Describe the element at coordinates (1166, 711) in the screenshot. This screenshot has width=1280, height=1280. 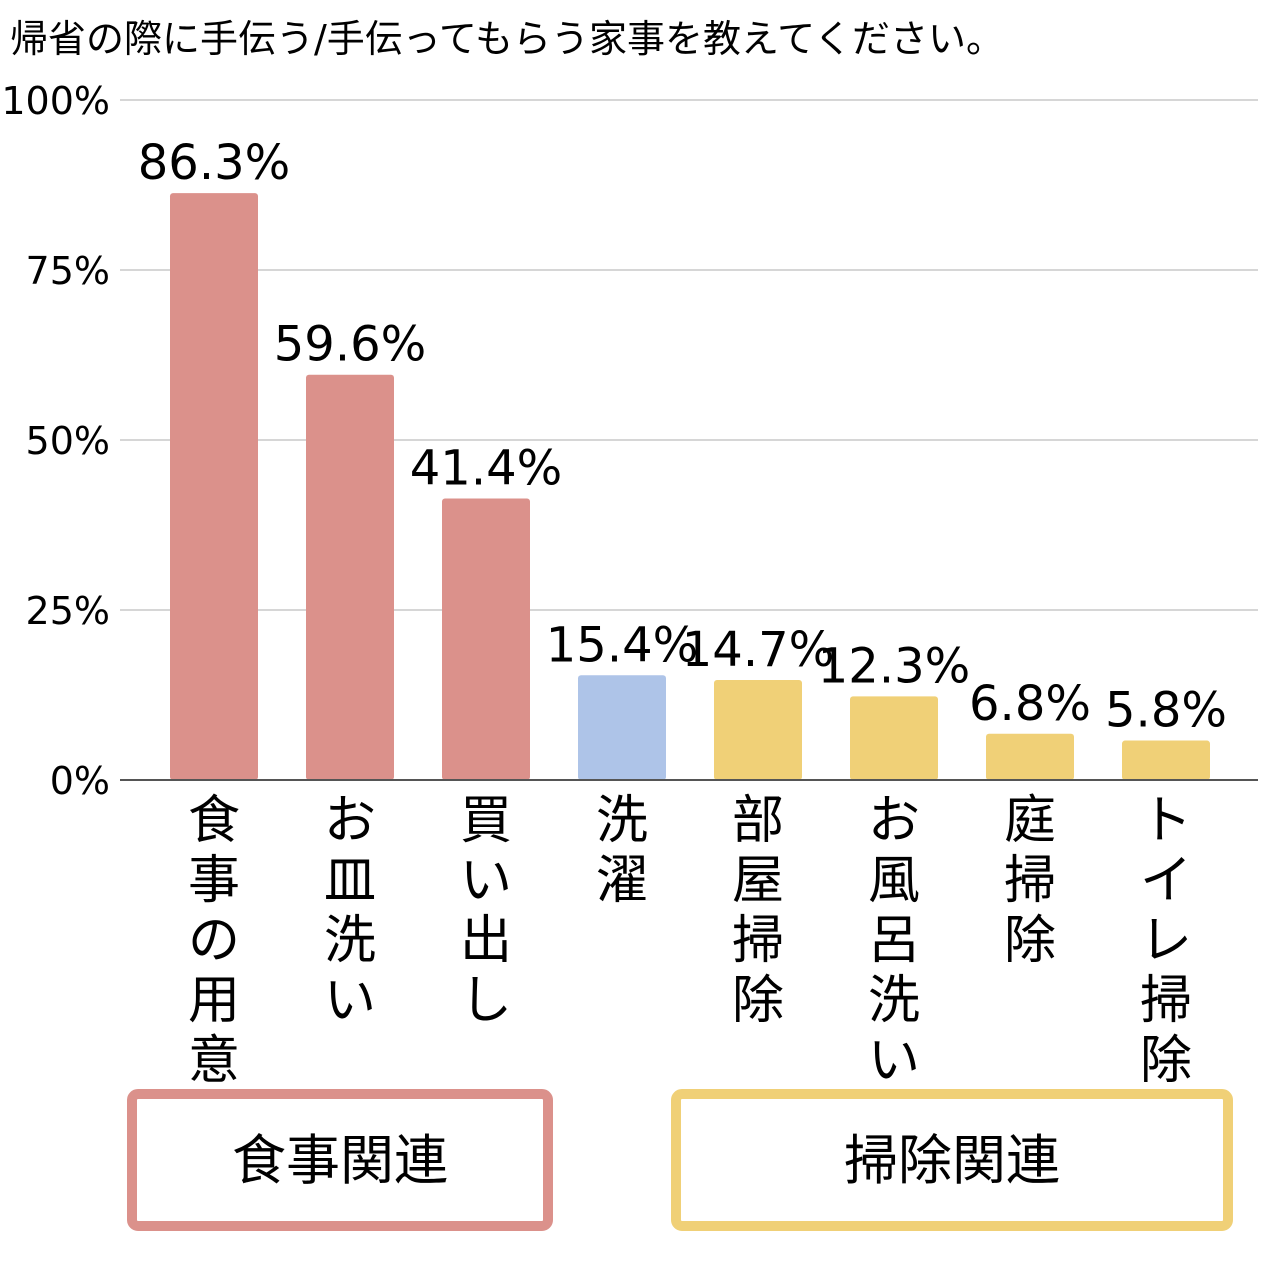
I see `value-label: 5.8%` at that location.